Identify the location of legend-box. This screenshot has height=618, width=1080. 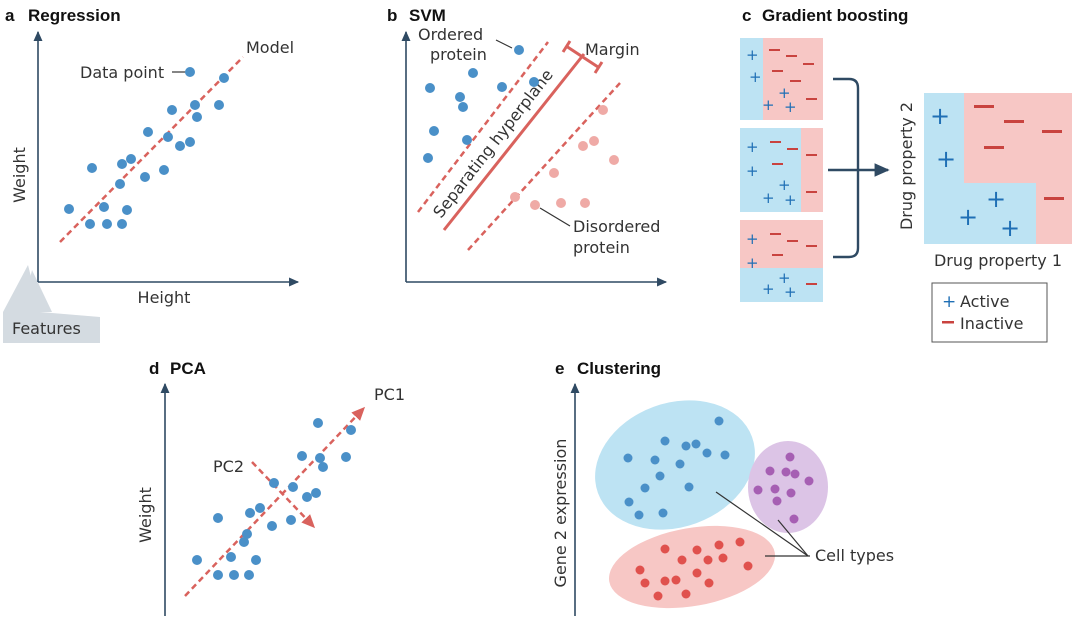
(989, 312).